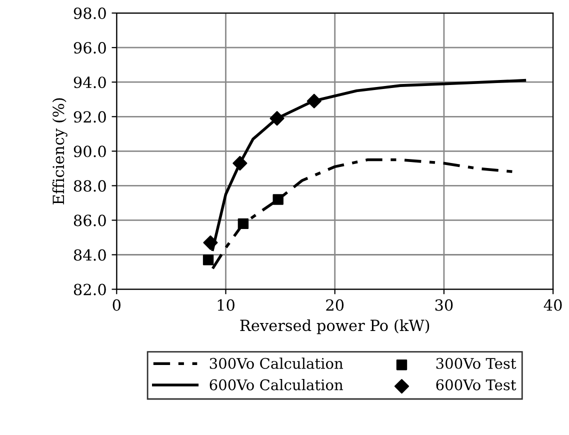 Image resolution: width=569 pixels, height=435 pixels. Describe the element at coordinates (90, 220) in the screenshot. I see `y-tick-label: 86.0` at that location.